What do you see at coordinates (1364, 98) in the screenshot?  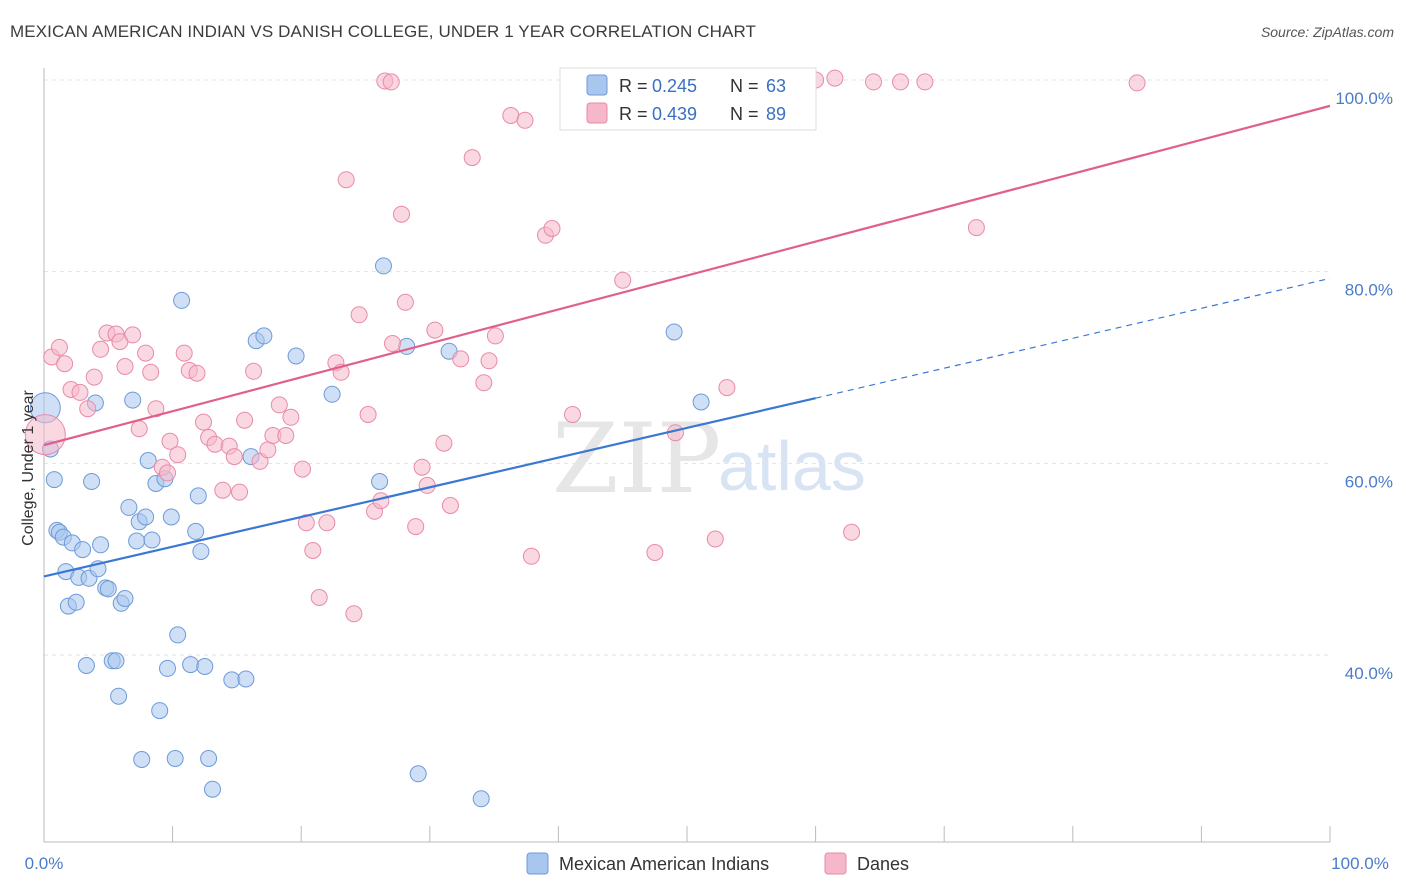 I see `y-tick-label: 100.0%` at bounding box center [1364, 98].